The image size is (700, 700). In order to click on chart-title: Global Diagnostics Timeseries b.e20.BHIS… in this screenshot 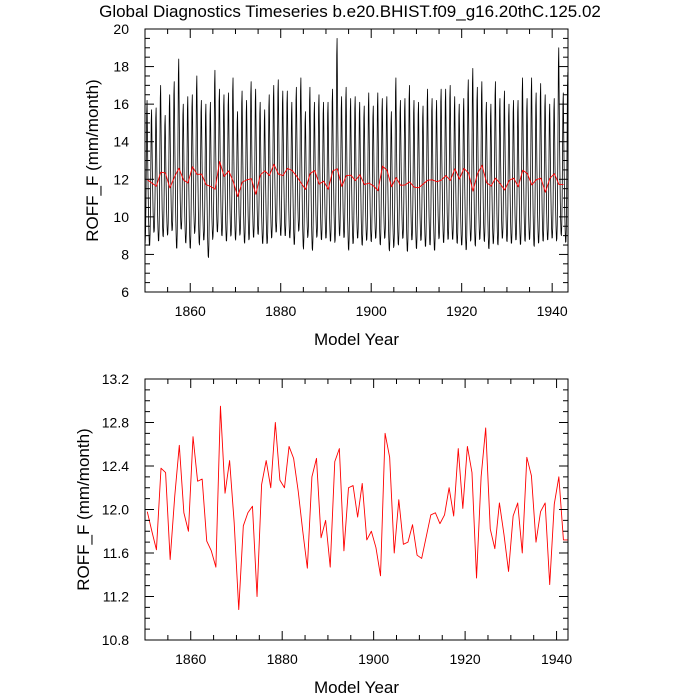, I will do `click(350, 11)`.